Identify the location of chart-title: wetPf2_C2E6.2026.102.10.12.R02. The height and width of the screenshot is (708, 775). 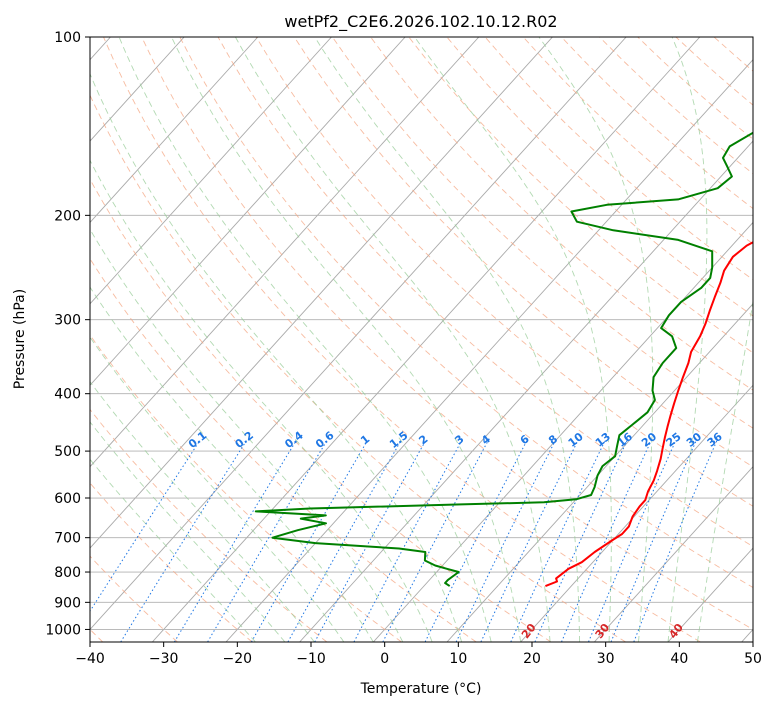
(420, 22).